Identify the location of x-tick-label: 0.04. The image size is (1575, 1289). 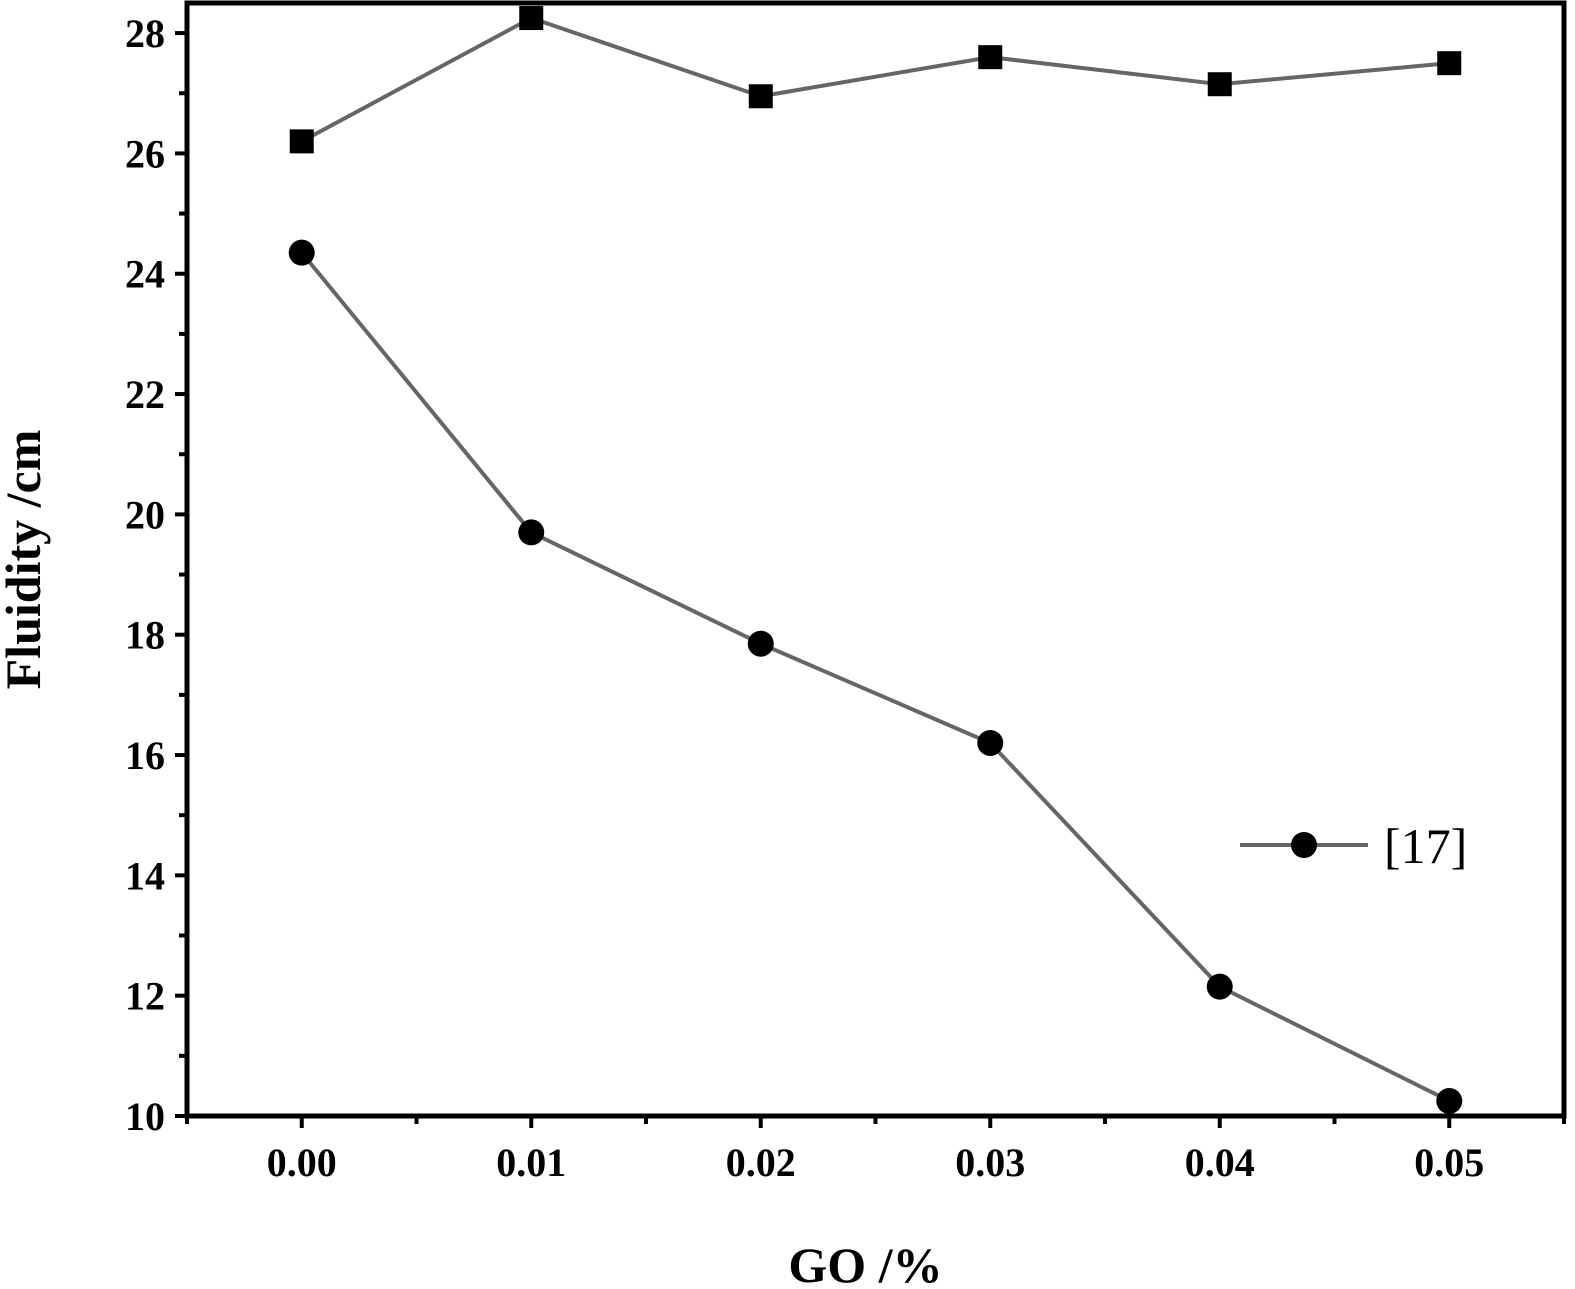
(1220, 1162).